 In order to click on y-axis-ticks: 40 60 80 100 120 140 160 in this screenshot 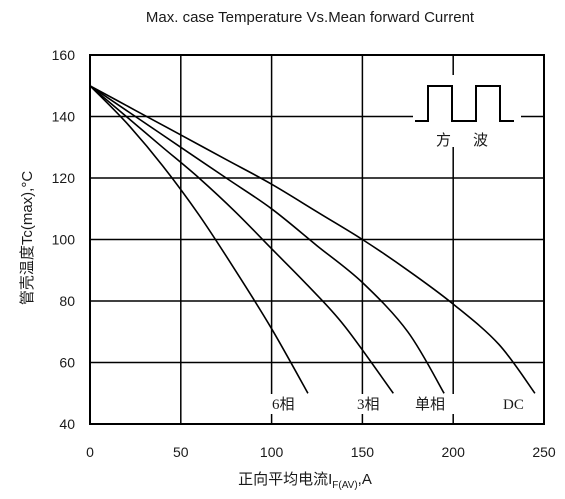, I will do `click(64, 239)`.